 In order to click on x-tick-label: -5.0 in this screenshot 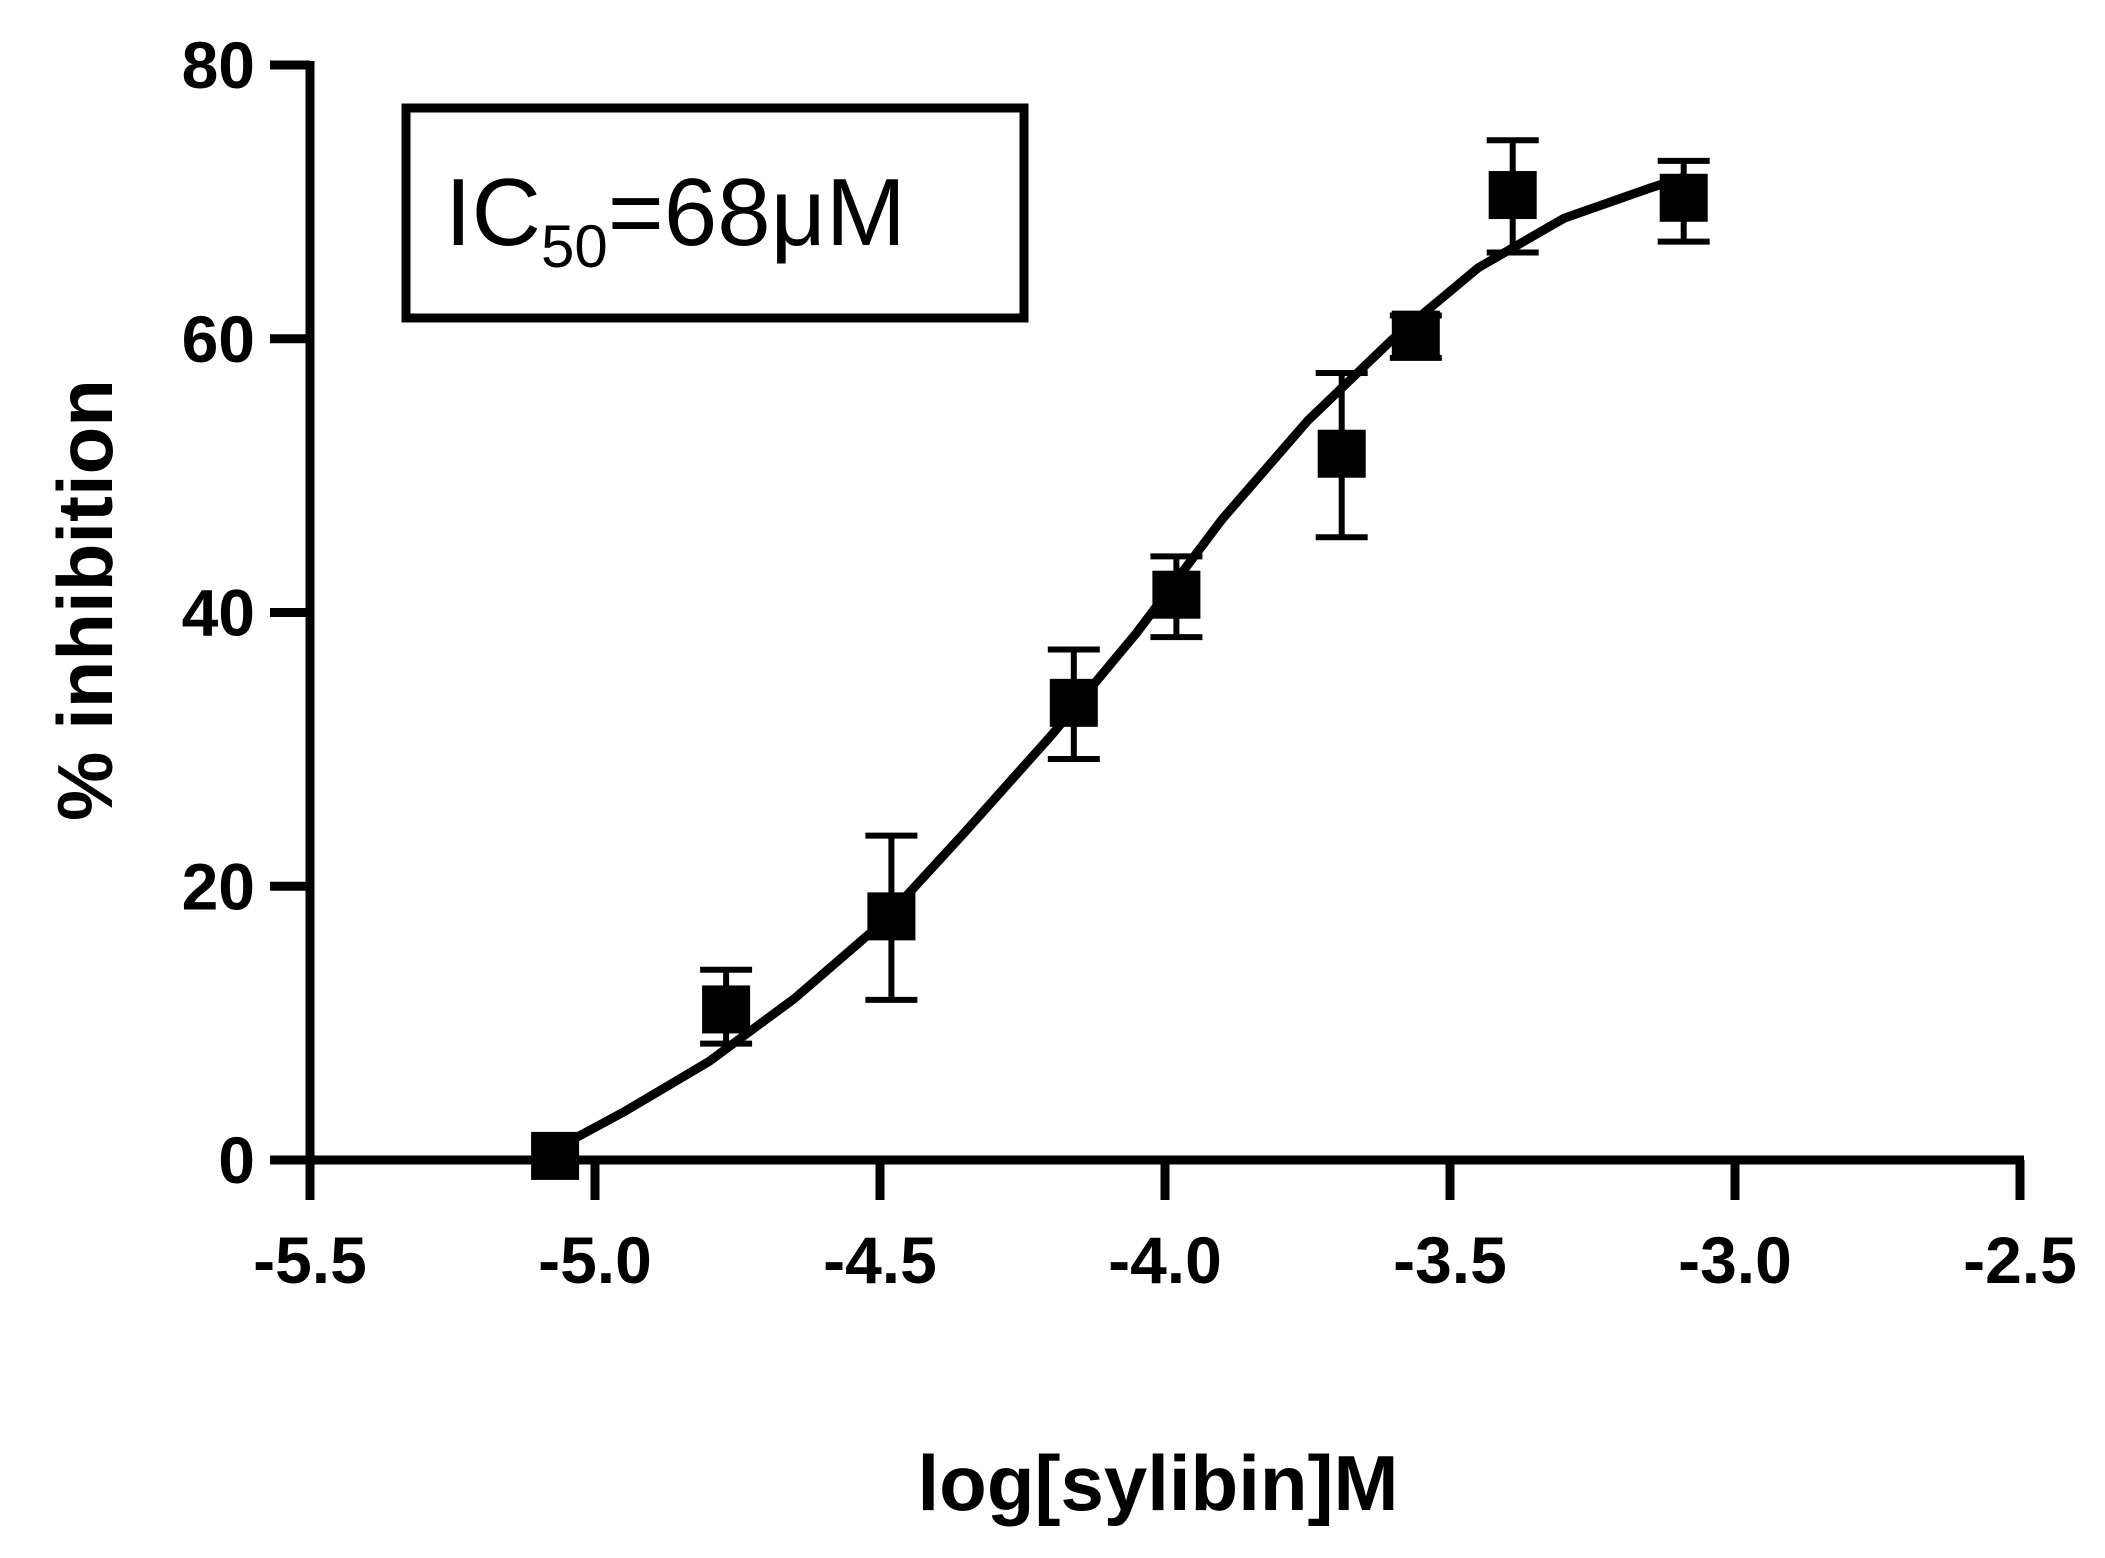, I will do `click(595, 1260)`.